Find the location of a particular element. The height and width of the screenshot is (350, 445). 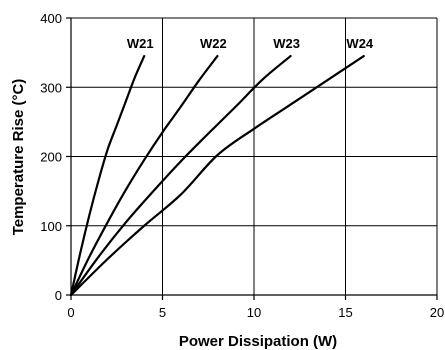

series-label-w24: W24 is located at coordinates (360, 43).